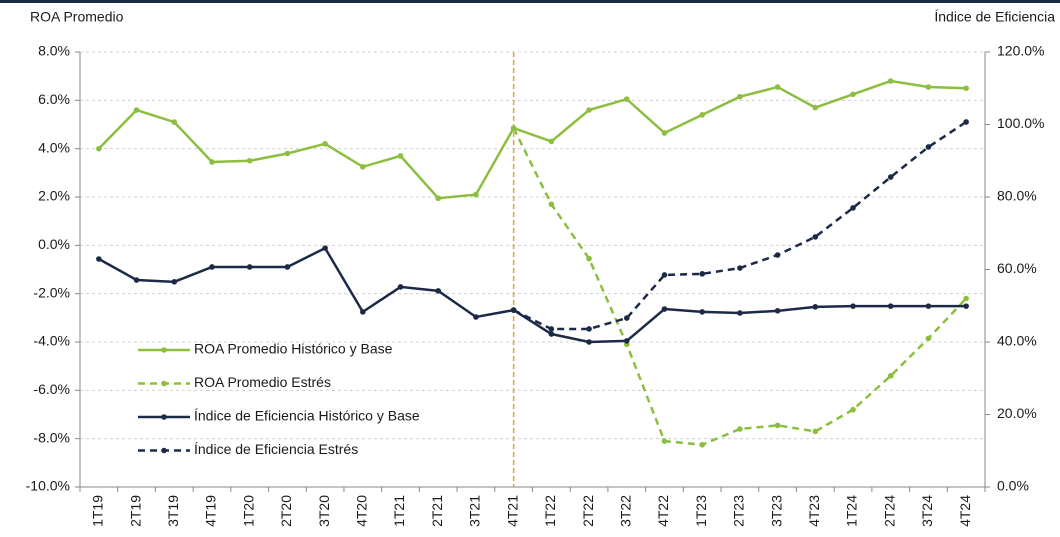 The image size is (1060, 537). What do you see at coordinates (532, 295) in the screenshot?
I see `series-line` at bounding box center [532, 295].